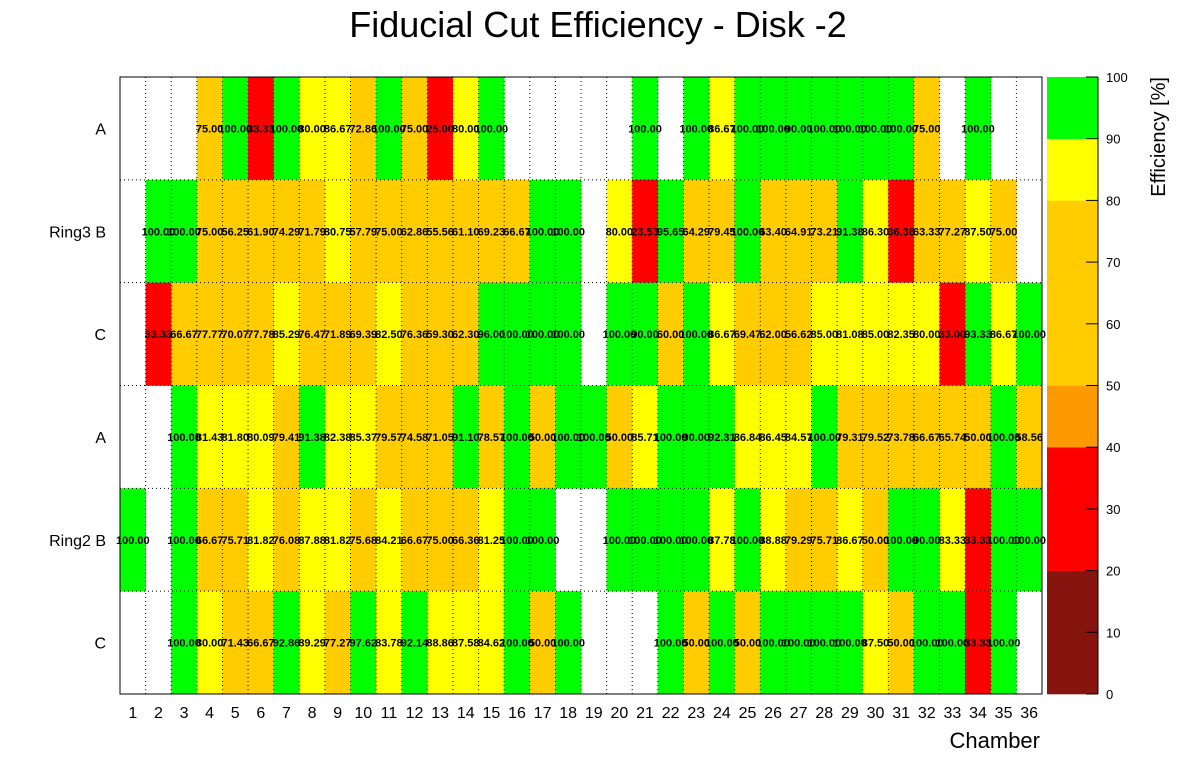  I want to click on cell-value-label: 58.56, so click(1029, 438).